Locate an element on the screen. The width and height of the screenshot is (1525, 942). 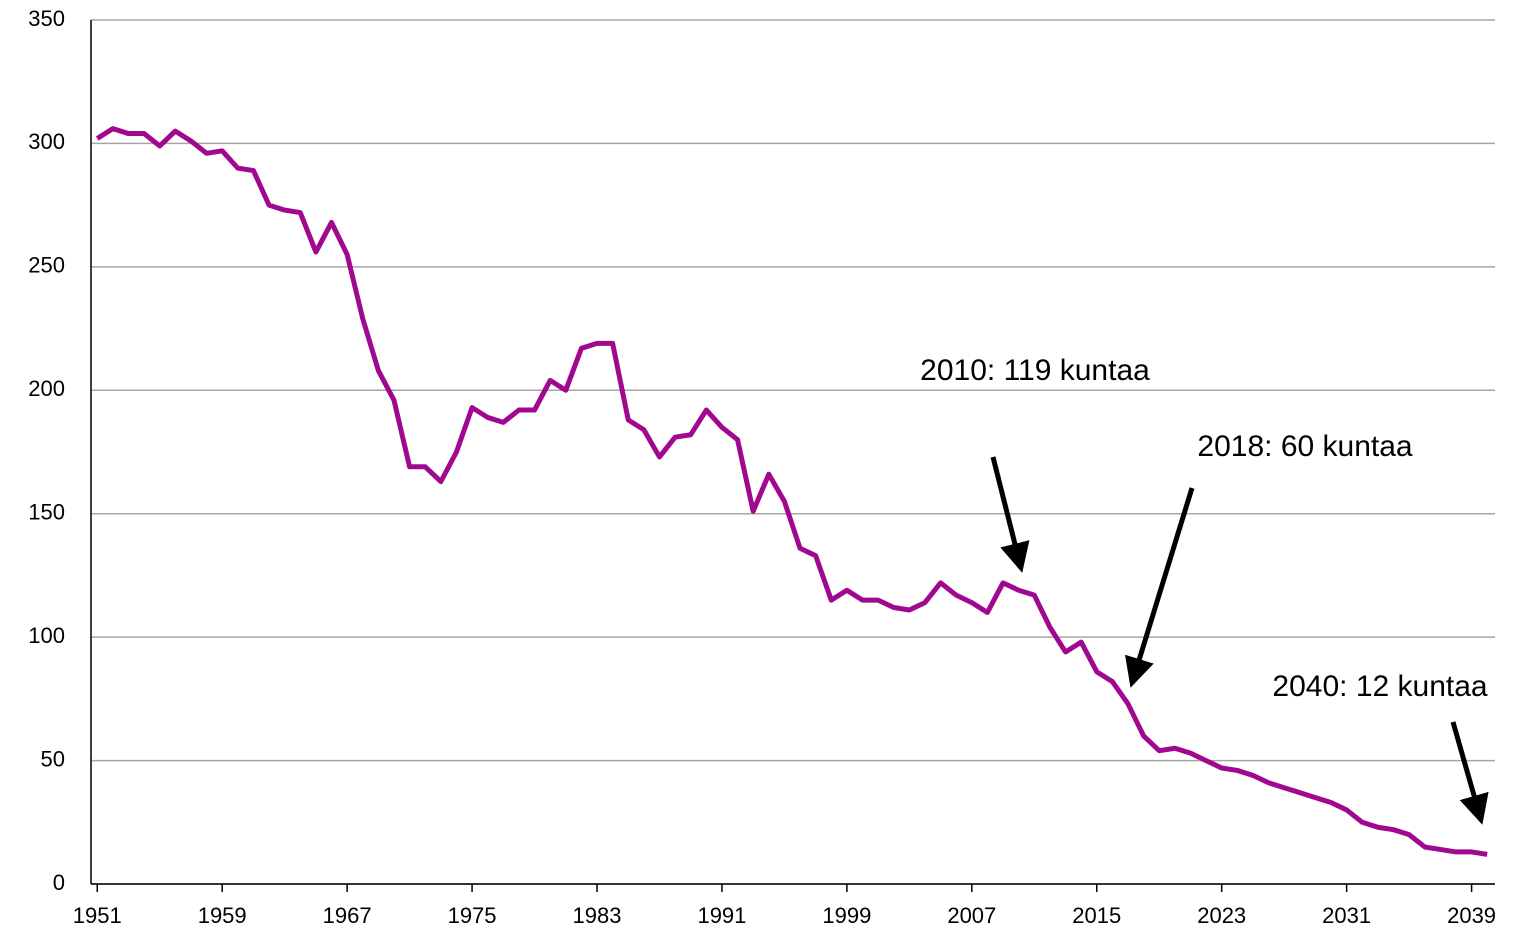
x-tick-label: 1999 is located at coordinates (846, 915).